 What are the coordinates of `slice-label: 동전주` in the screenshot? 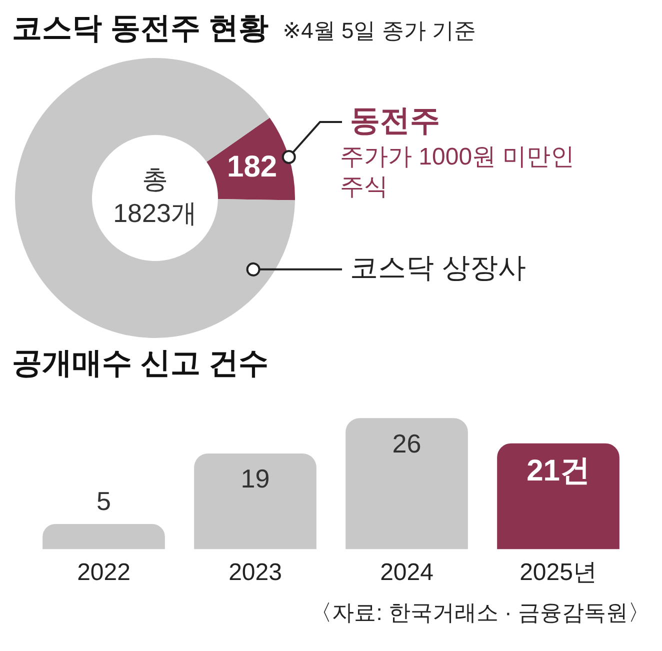 It's located at (395, 121).